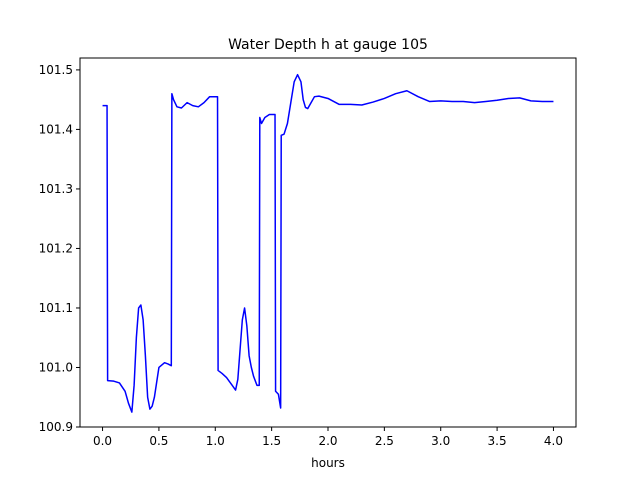 The width and height of the screenshot is (640, 480). What do you see at coordinates (56, 367) in the screenshot?
I see `y-tick-label: 101.0` at bounding box center [56, 367].